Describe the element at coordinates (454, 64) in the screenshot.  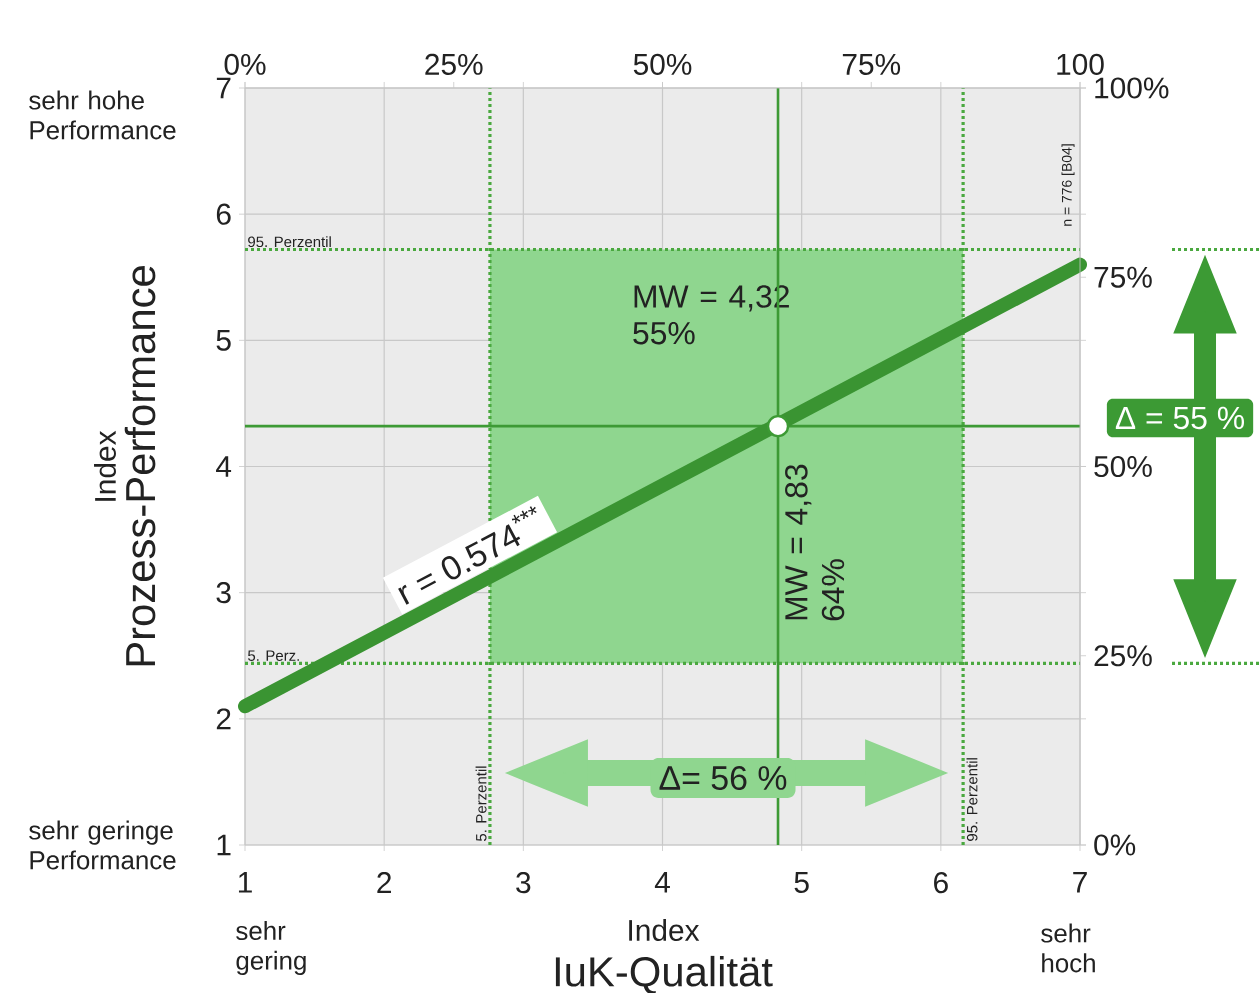
I see `x2-tick-label: 25%` at that location.